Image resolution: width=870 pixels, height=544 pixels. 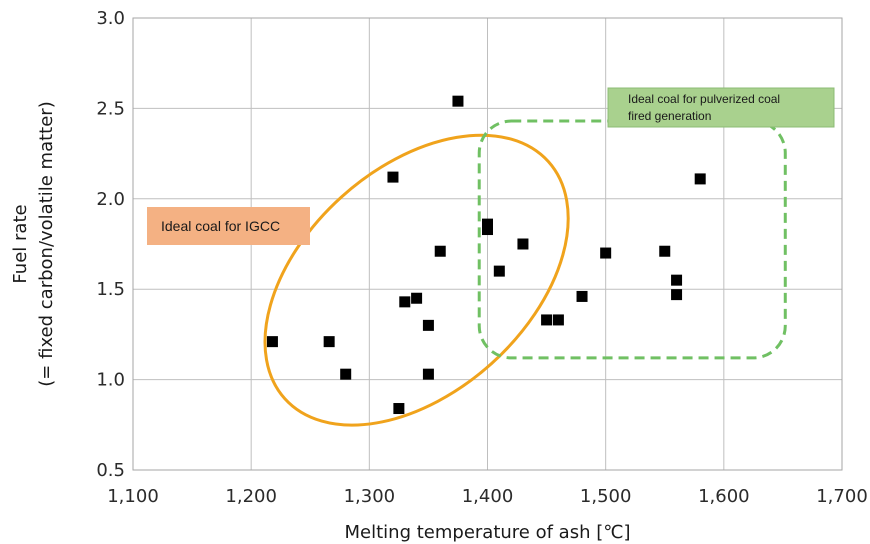 What do you see at coordinates (251, 496) in the screenshot?
I see `x-tick-label: 1,200` at bounding box center [251, 496].